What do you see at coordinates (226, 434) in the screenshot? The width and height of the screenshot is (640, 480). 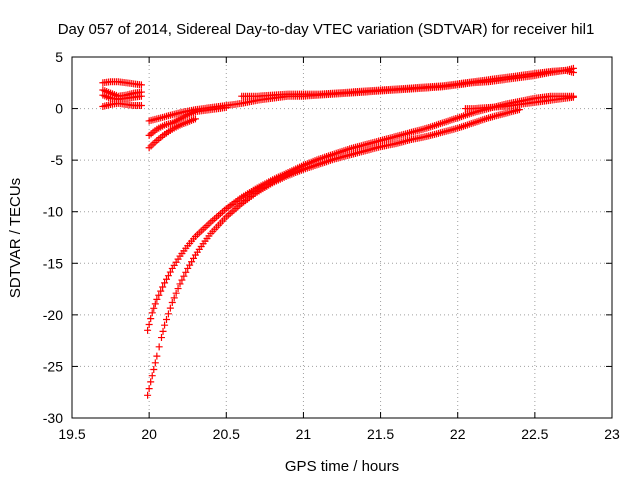 I see `x-tick-label: 20.5` at bounding box center [226, 434].